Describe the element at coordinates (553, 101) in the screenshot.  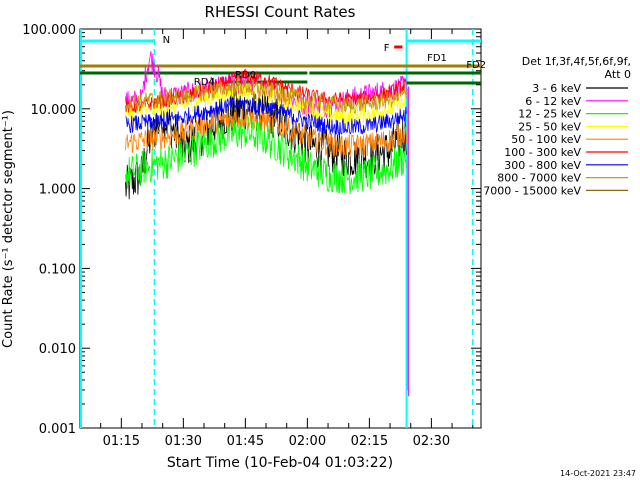
I see `legend-label: 6 - 12 keV` at that location.